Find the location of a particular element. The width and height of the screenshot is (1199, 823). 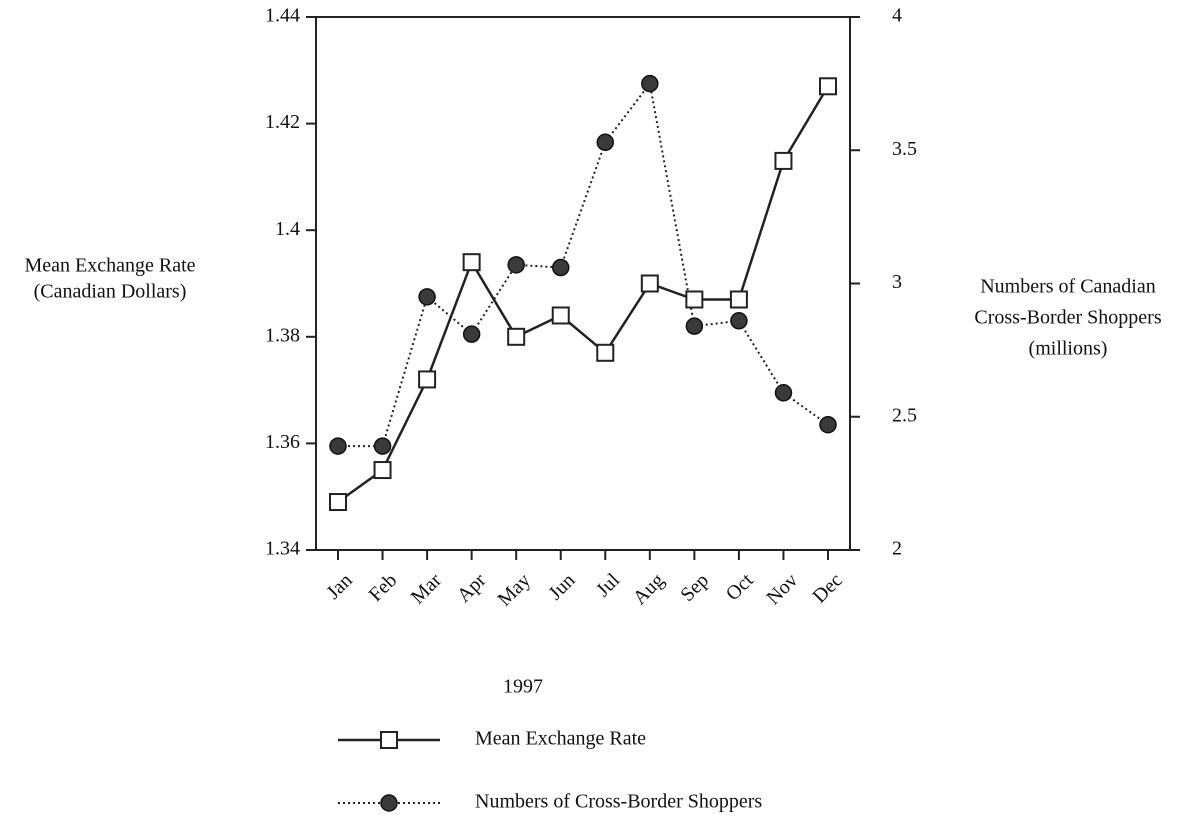

x-tick-label: Oct is located at coordinates (740, 587).